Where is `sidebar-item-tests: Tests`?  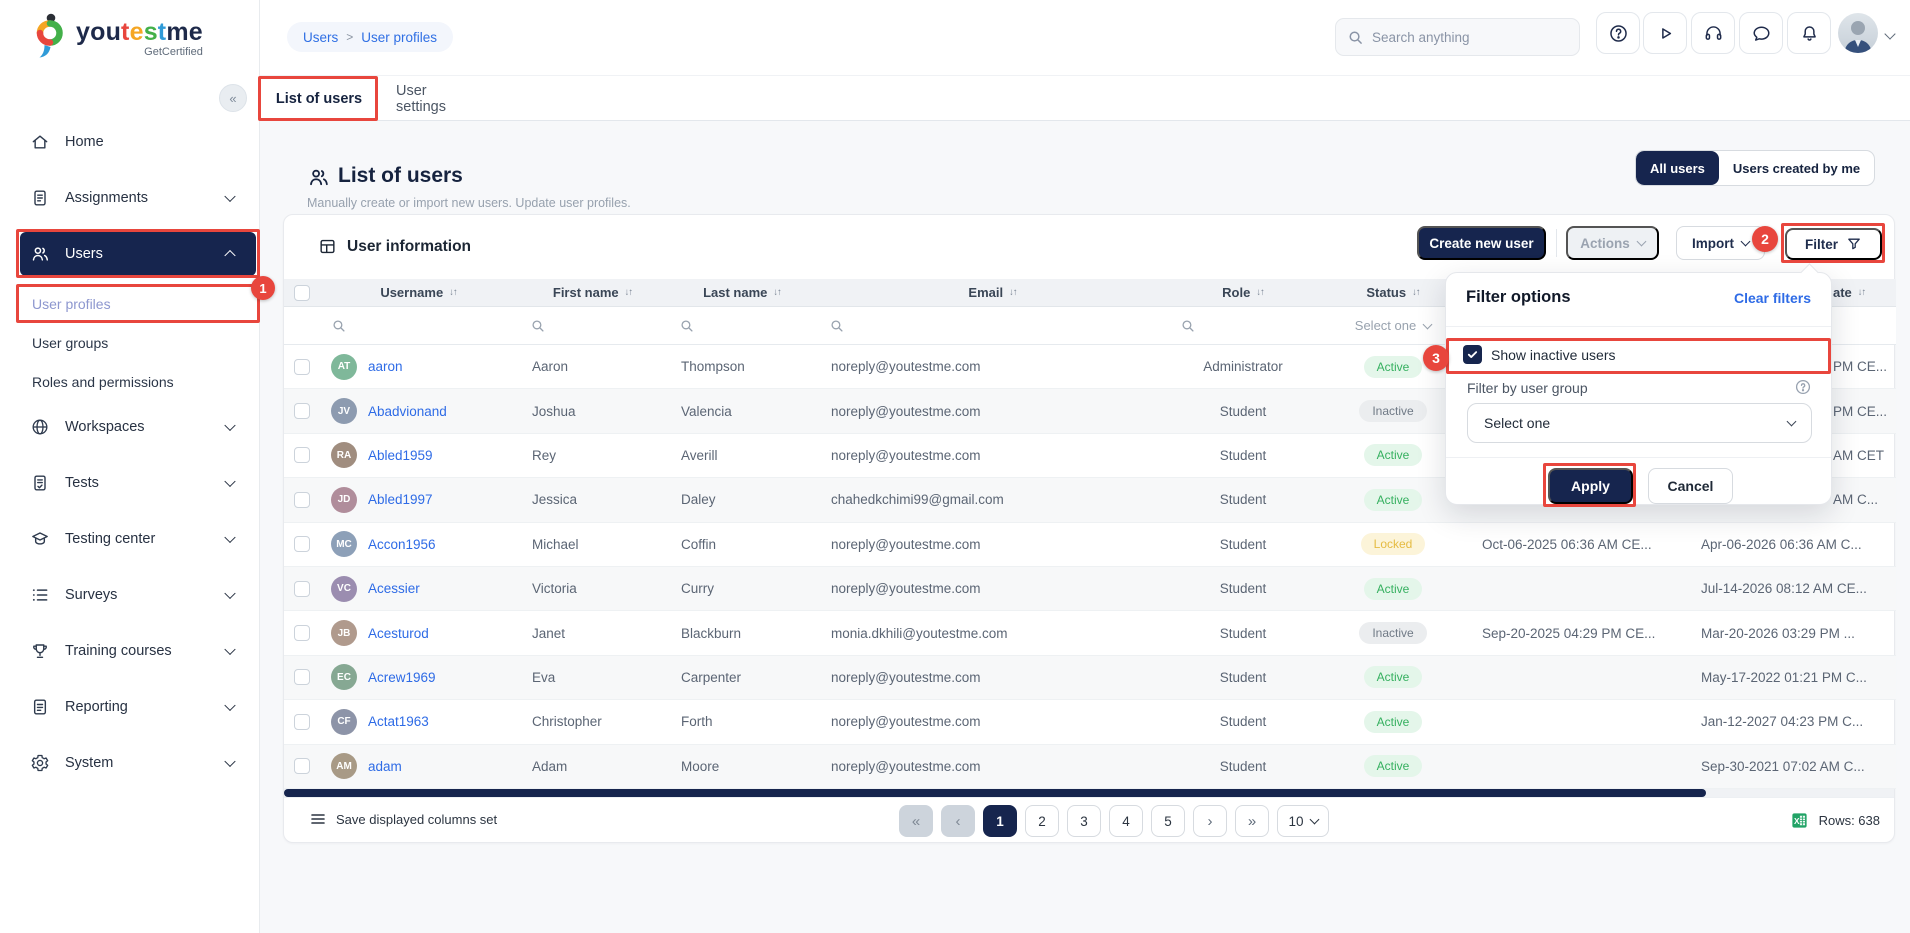
sidebar-item-tests: Tests is located at coordinates (138, 483).